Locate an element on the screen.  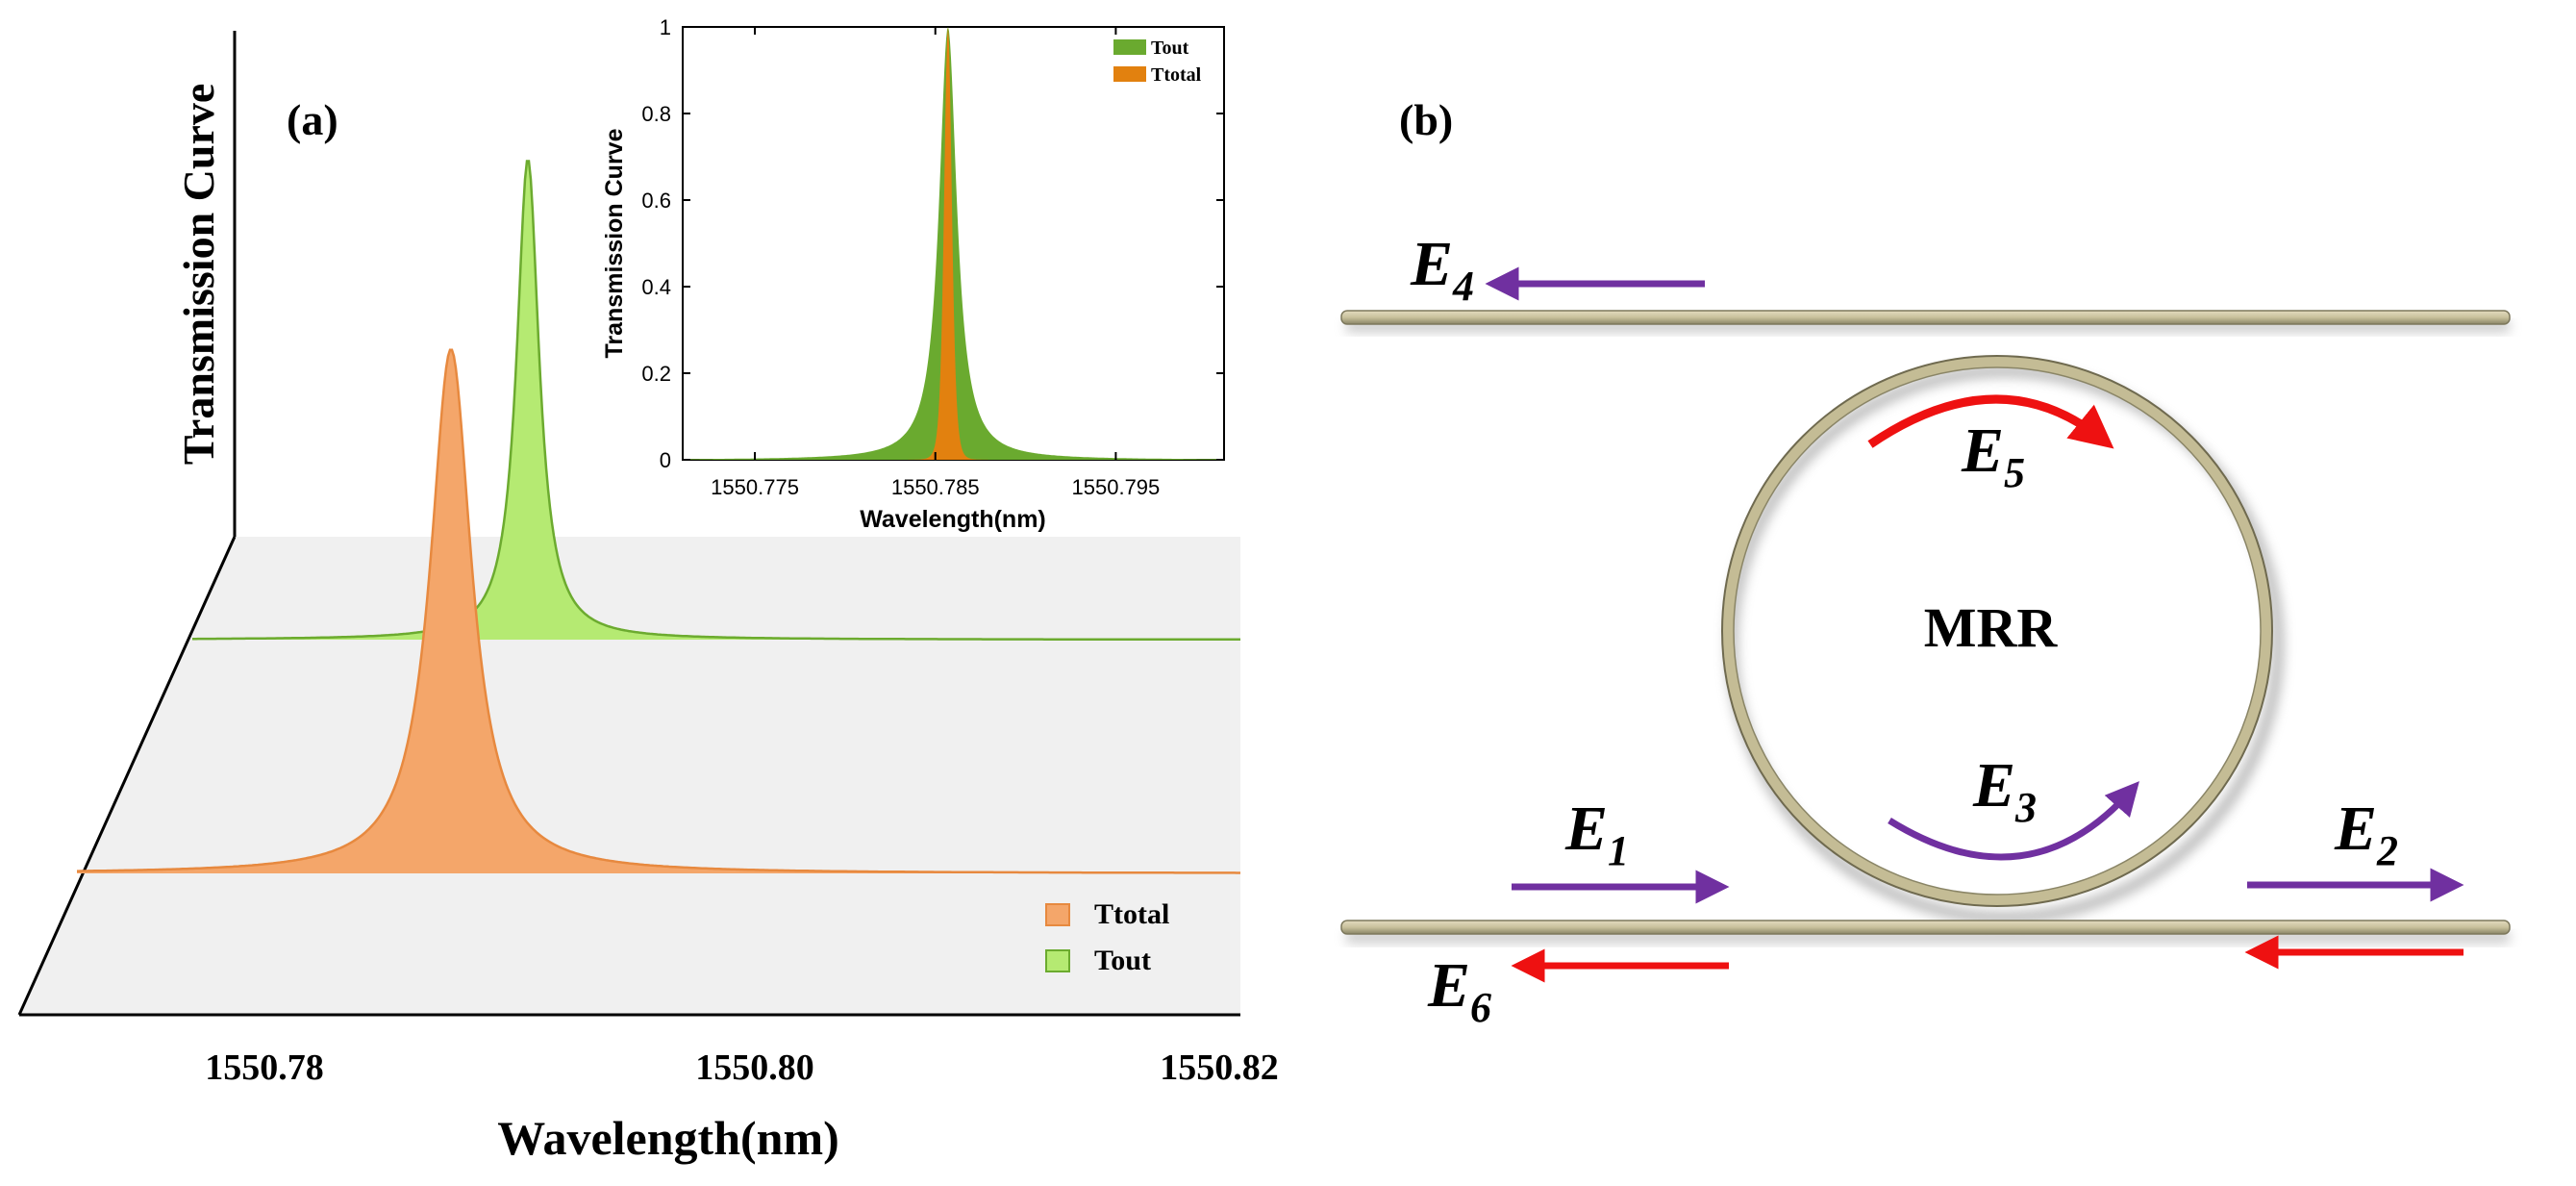
legend-swatch-ttotal is located at coordinates (1057, 914).